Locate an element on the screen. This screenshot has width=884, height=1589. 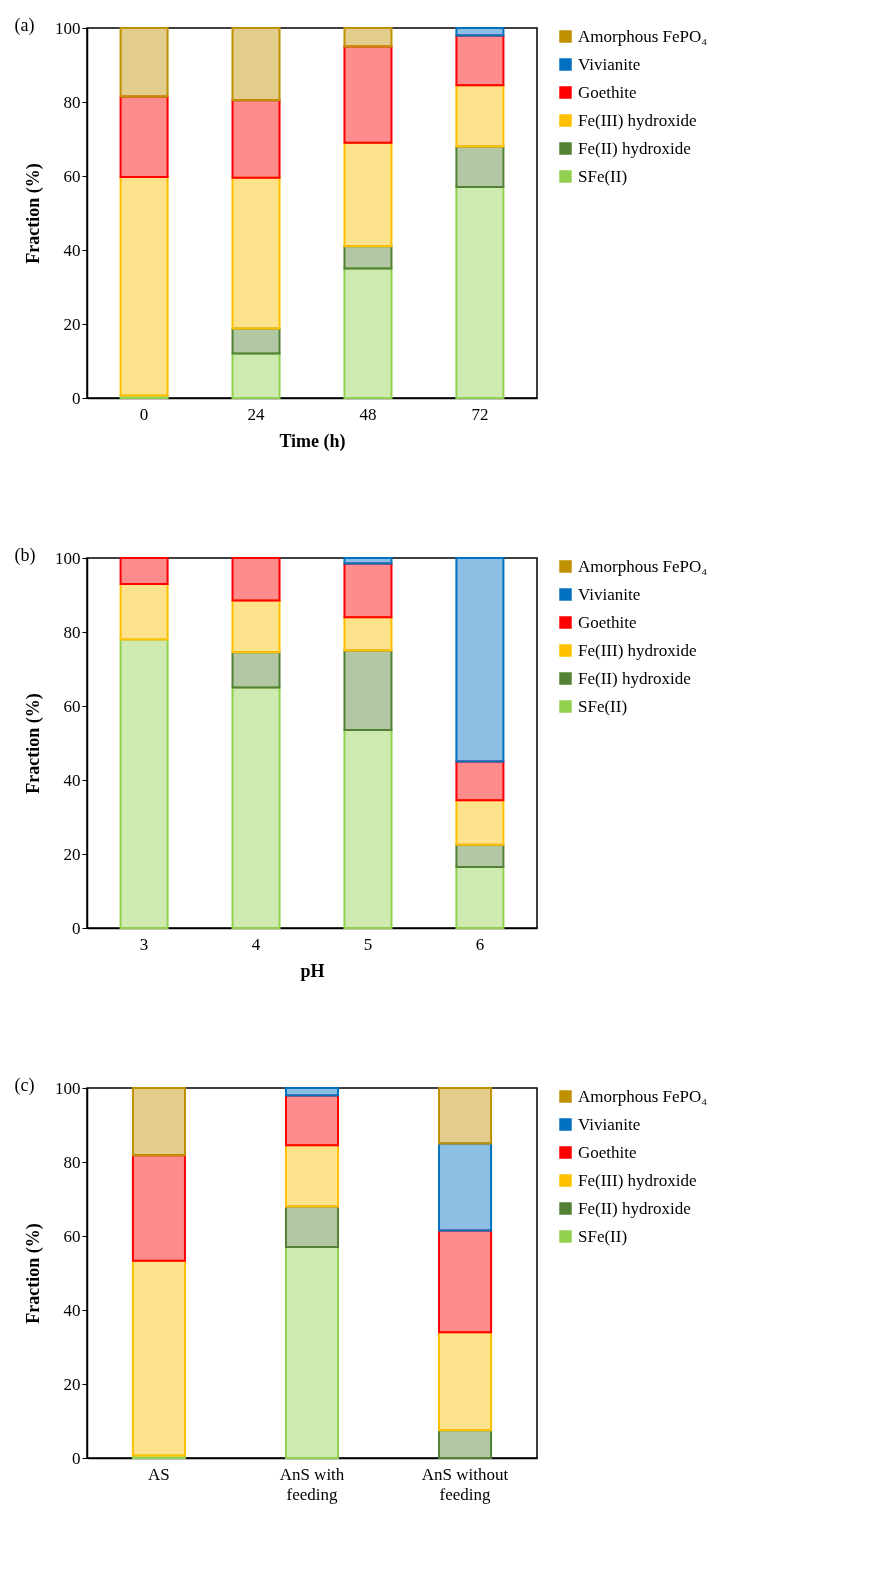
x-tick-label: 24 is located at coordinates (256, 414).